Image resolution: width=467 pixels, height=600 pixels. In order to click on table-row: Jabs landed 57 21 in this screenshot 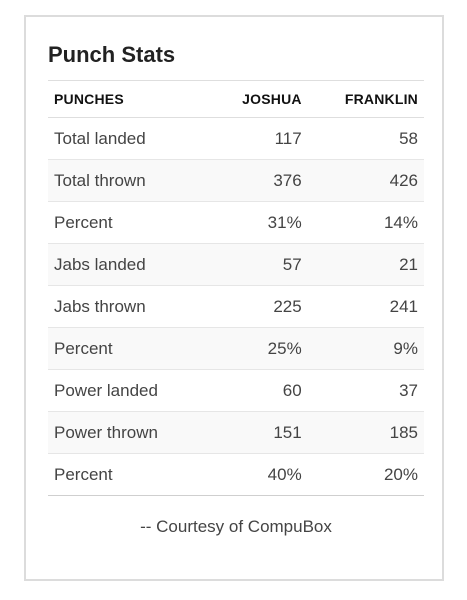, I will do `click(236, 264)`.